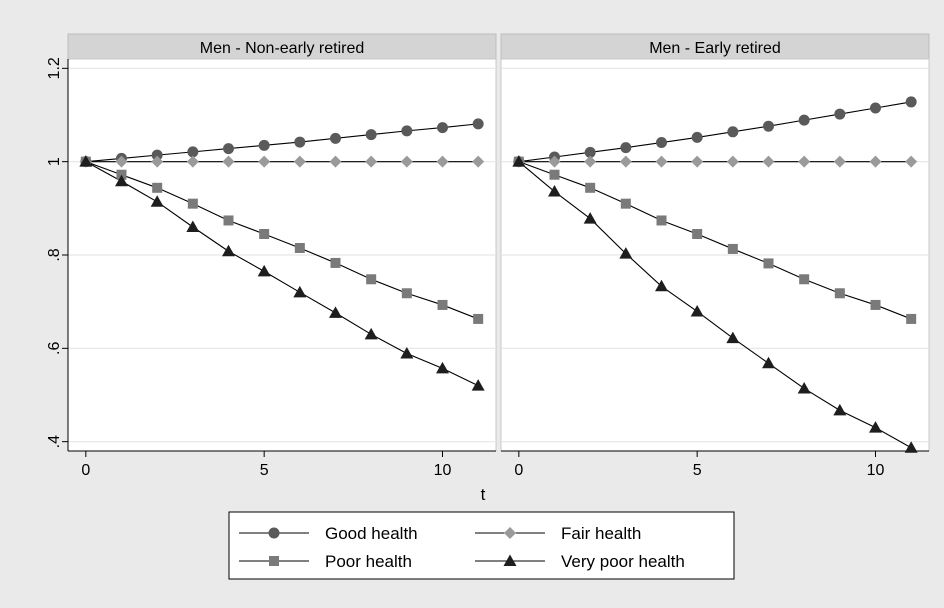 This screenshot has height=608, width=944. I want to click on legend-box, so click(481, 545).